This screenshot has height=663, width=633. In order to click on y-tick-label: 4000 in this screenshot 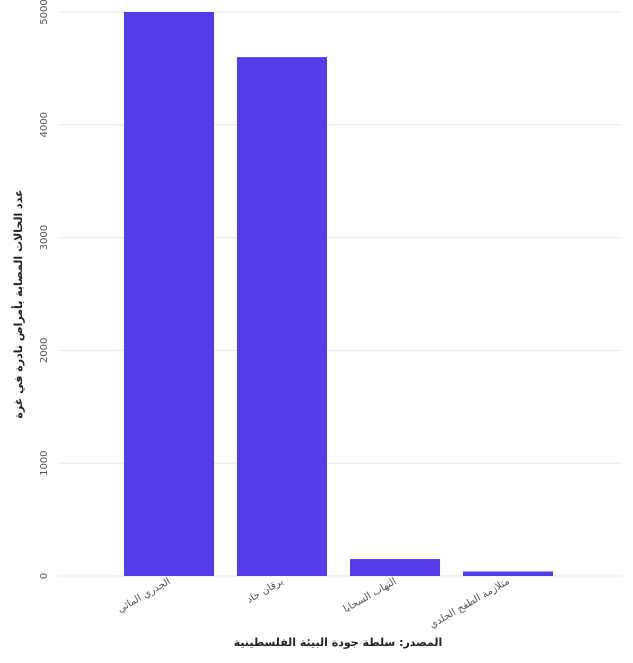, I will do `click(44, 124)`.